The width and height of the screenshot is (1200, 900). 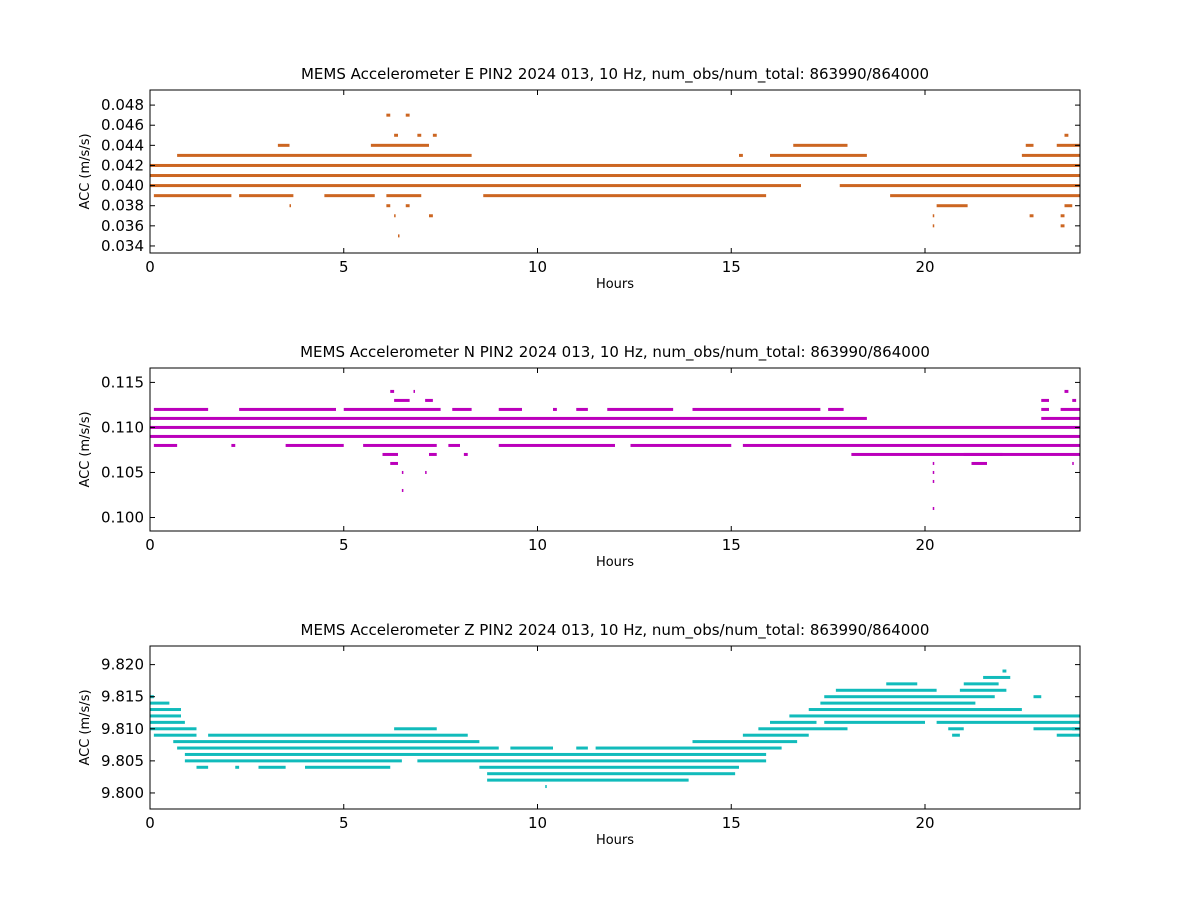 What do you see at coordinates (122, 697) in the screenshot?
I see `y-tick-label: 9.815` at bounding box center [122, 697].